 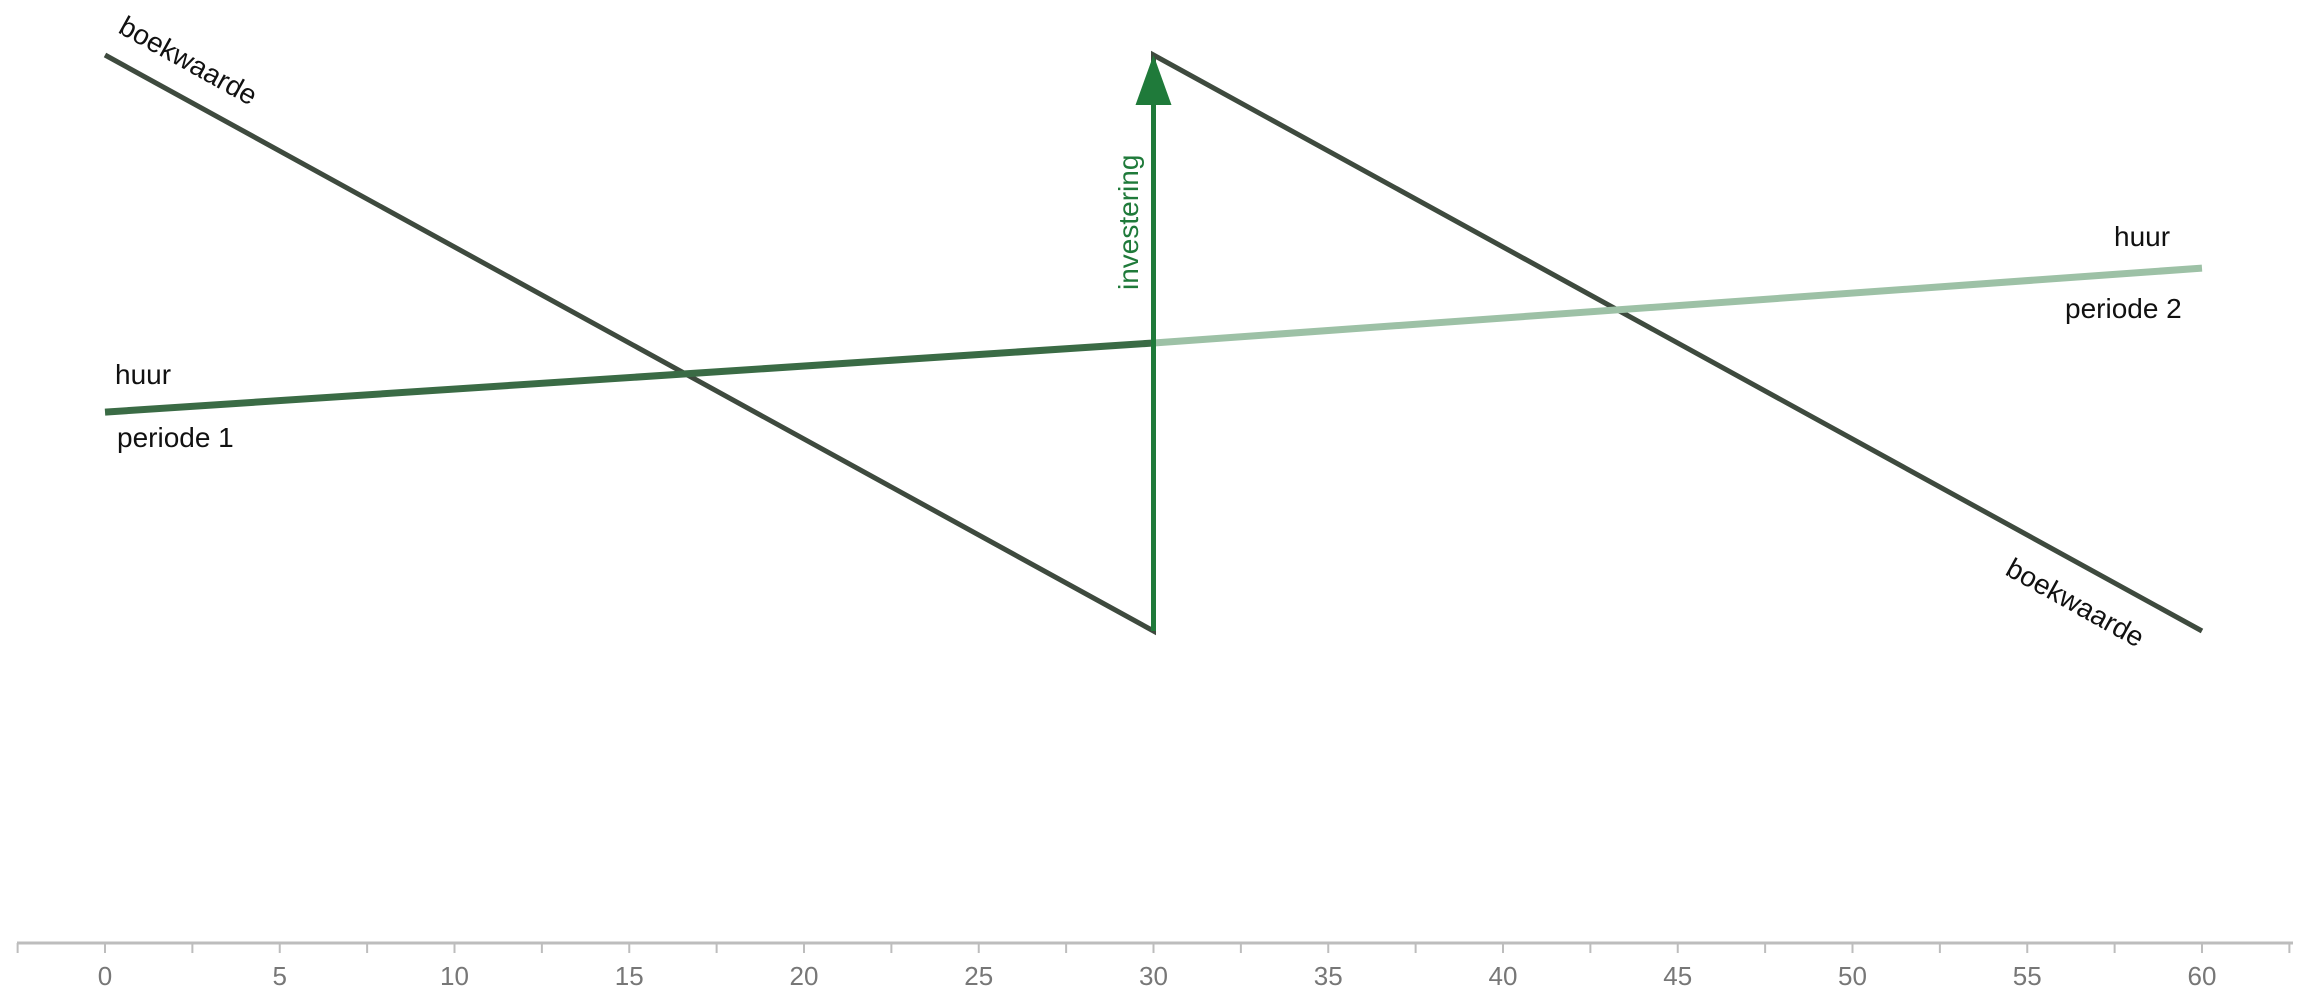 What do you see at coordinates (629, 976) in the screenshot?
I see `x-tick-label: 15` at bounding box center [629, 976].